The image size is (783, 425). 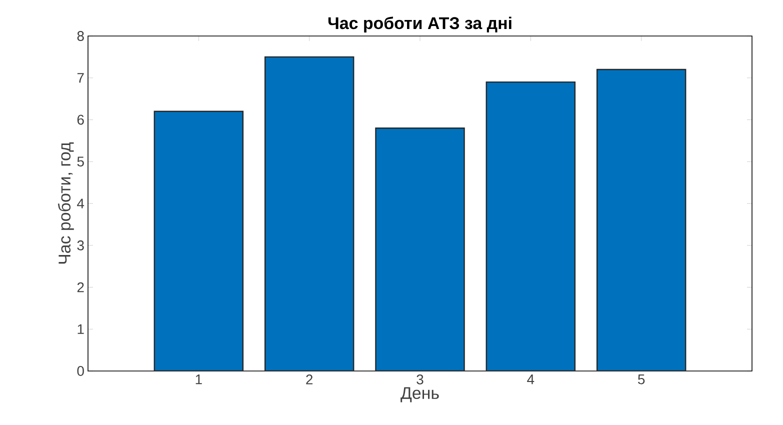 What do you see at coordinates (420, 379) in the screenshot?
I see `x-tick-label: 3` at bounding box center [420, 379].